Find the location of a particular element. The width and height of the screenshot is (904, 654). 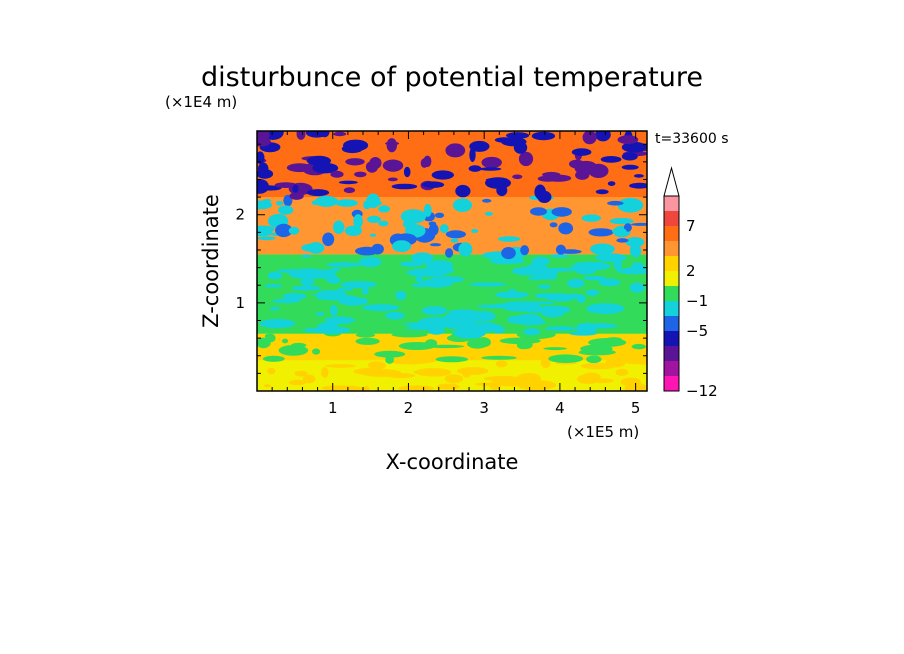

chart-title: disturbunce of potential temperature is located at coordinates (452, 77).